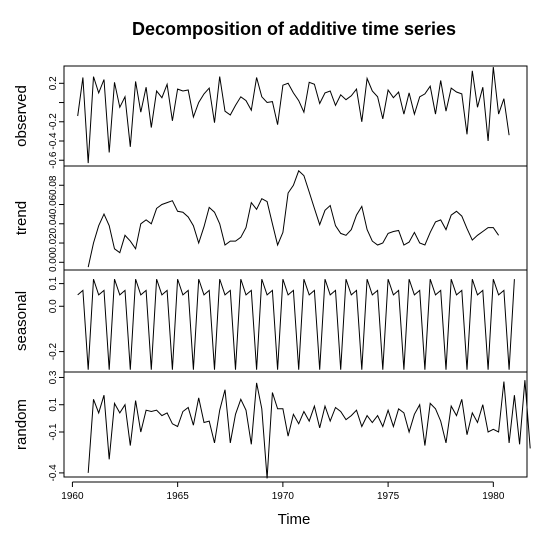  What do you see at coordinates (388, 496) in the screenshot?
I see `x-tick-label: 1975` at bounding box center [388, 496].